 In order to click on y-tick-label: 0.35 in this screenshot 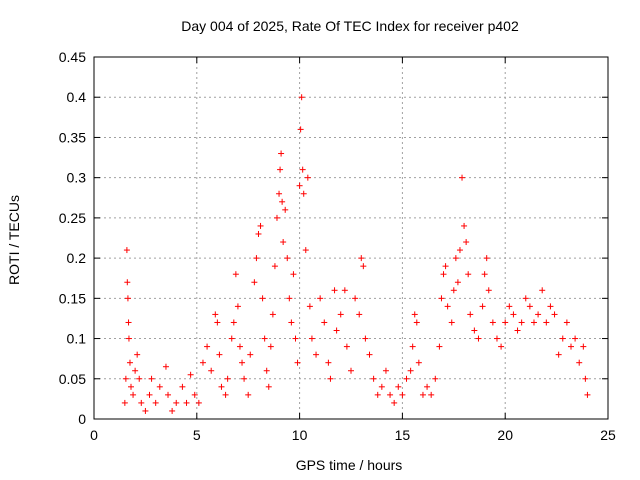, I will do `click(72, 137)`.